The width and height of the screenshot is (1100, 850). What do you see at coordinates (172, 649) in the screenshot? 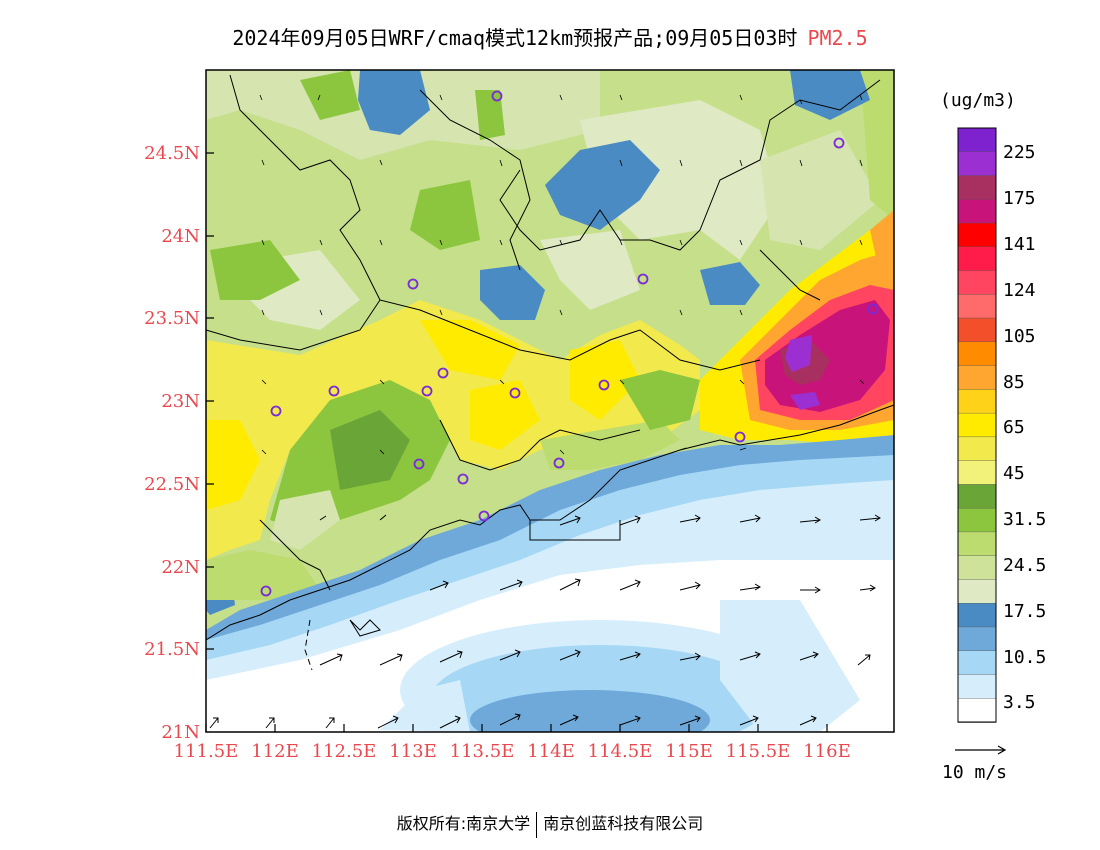
I see `lat-label: 21.5N` at bounding box center [172, 649].